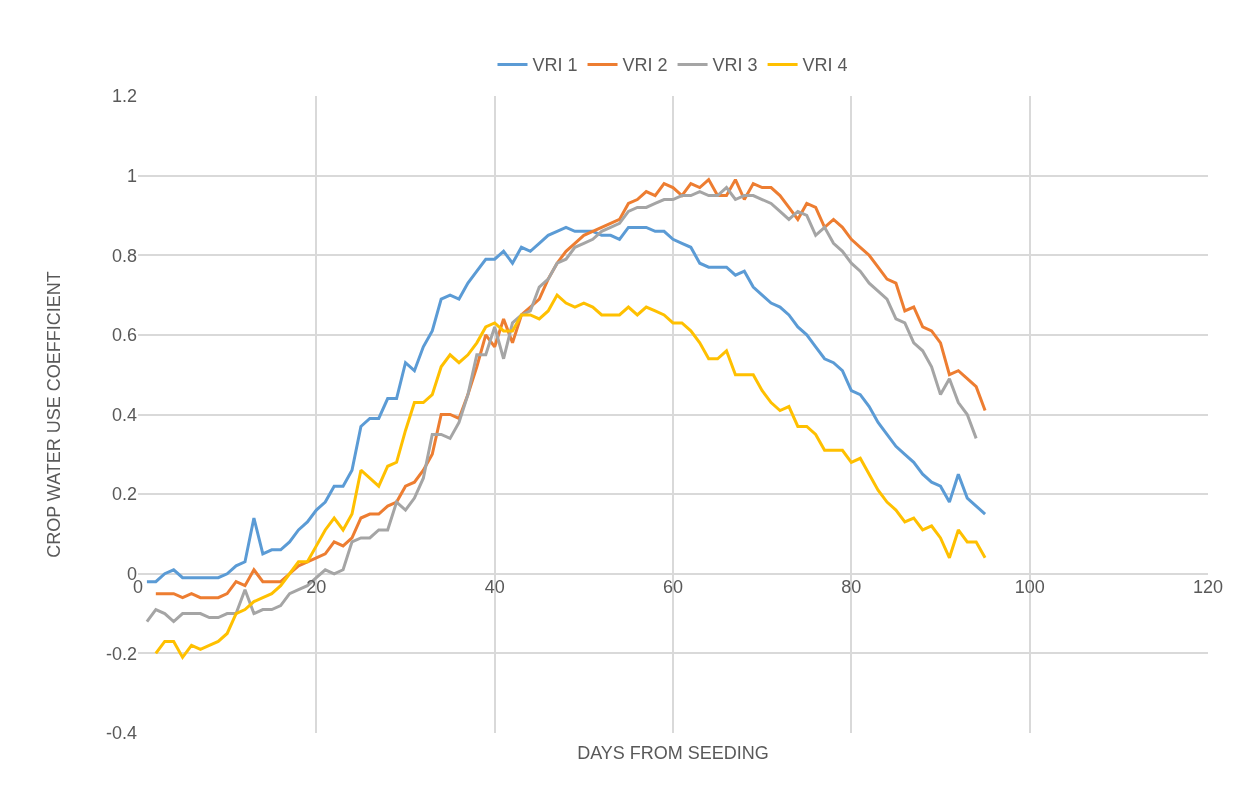 This screenshot has width=1253, height=797. What do you see at coordinates (124, 255) in the screenshot?
I see `y-tick-label: 0.8` at bounding box center [124, 255].